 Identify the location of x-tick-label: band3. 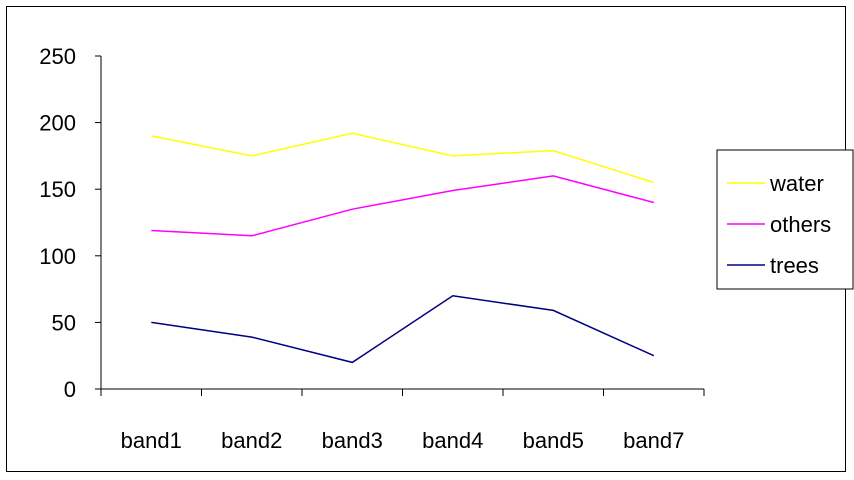
(352, 440).